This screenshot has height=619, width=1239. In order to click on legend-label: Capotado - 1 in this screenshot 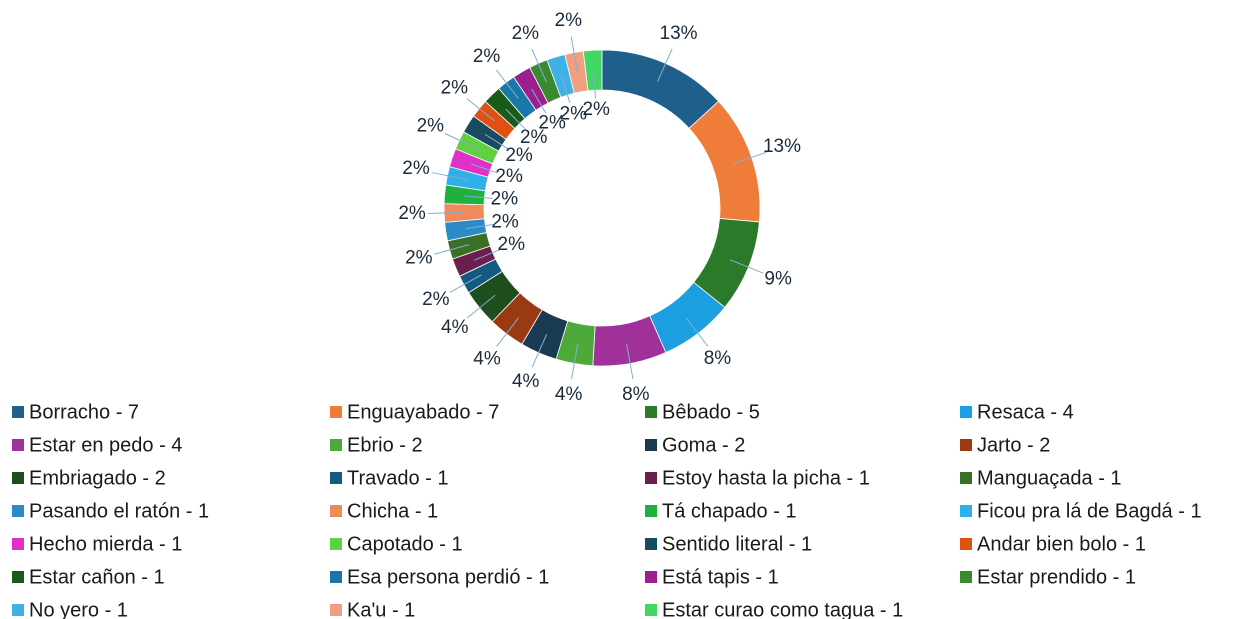, I will do `click(405, 544)`.